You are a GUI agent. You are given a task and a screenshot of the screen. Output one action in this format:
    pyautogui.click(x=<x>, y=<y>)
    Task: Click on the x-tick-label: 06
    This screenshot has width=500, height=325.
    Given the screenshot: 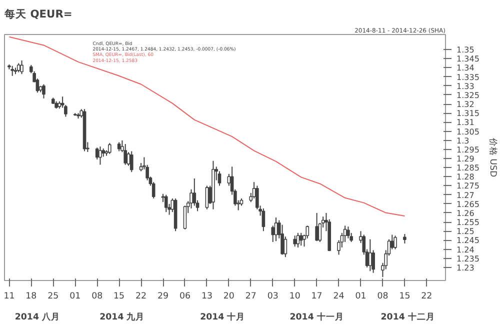 What is the action you would take?
    pyautogui.click(x=184, y=297)
    